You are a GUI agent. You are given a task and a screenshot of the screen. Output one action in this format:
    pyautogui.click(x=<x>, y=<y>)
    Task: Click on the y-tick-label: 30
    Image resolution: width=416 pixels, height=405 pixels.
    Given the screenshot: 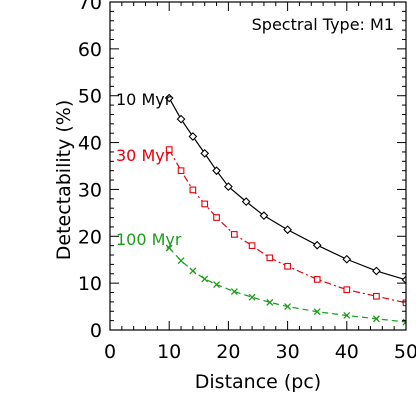 What is the action you would take?
    pyautogui.click(x=90, y=190)
    